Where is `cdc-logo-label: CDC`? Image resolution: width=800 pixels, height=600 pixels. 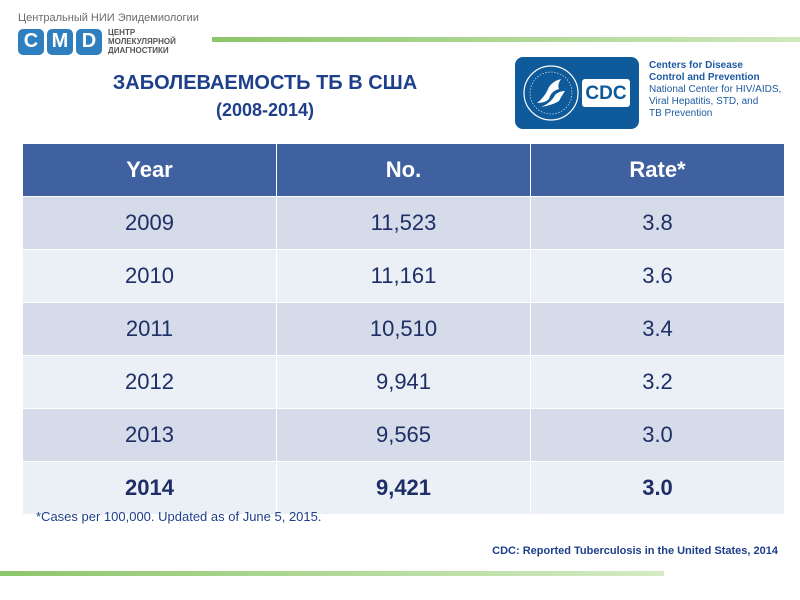
cdc-logo-label: CDC is located at coordinates (605, 93).